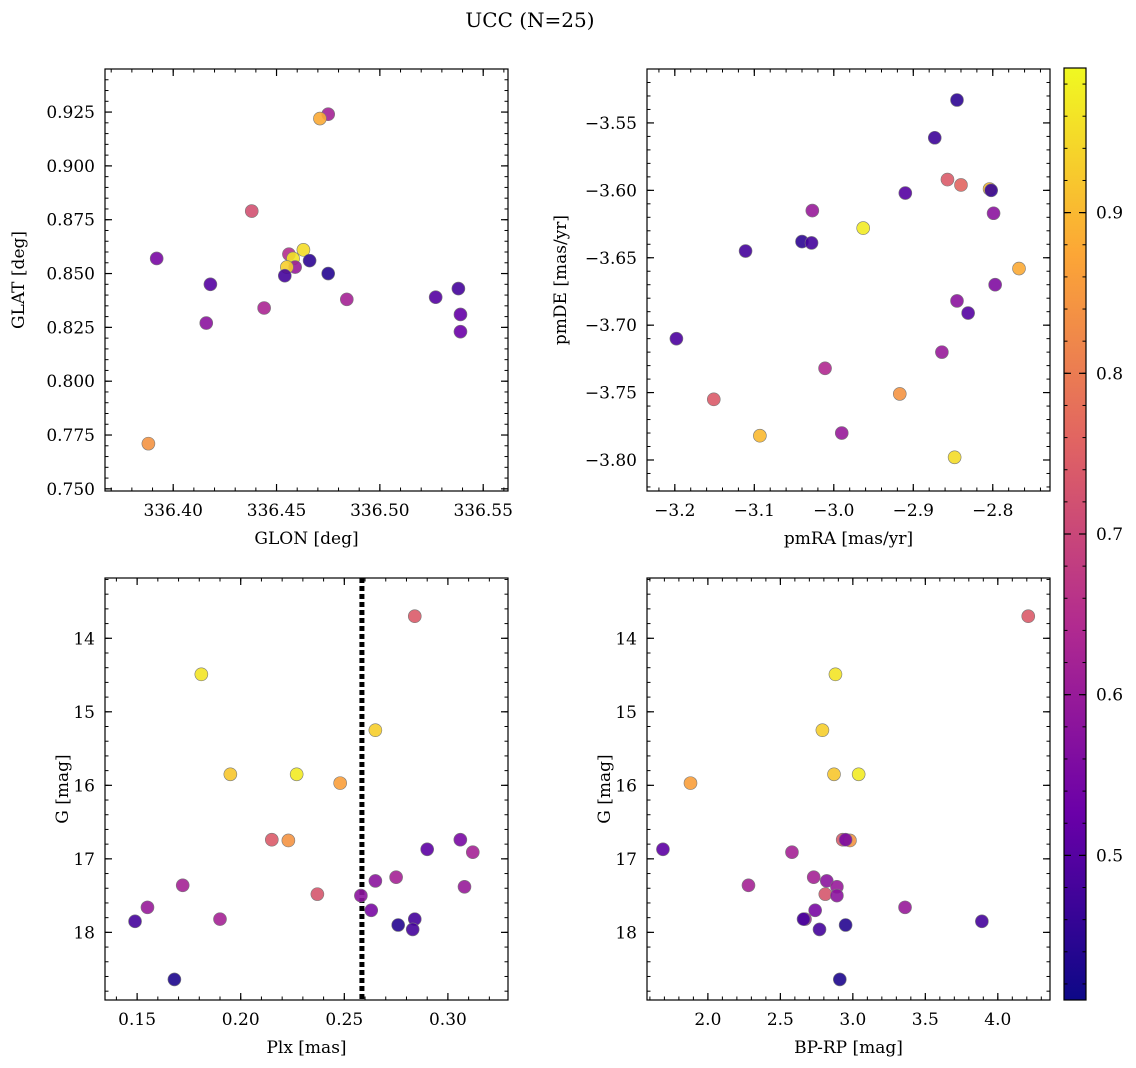 This screenshot has height=1068, width=1136. Describe the element at coordinates (848, 539) in the screenshot. I see `x-axis-label: pmRA [mas/yr]` at that location.